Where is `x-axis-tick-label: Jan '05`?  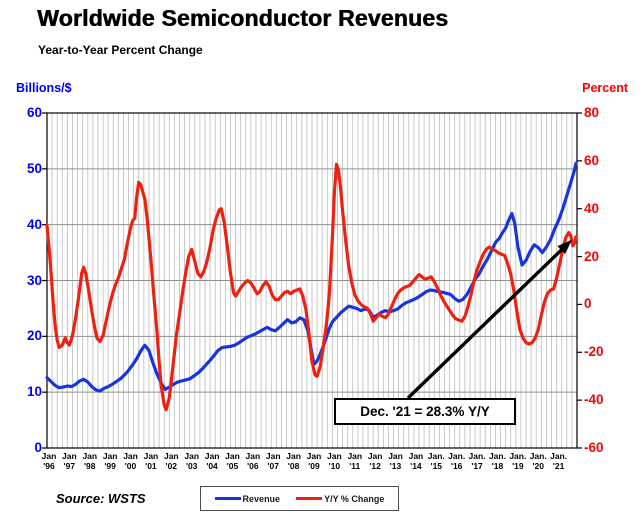 x-axis-tick-label: Jan '05 is located at coordinates (232, 461).